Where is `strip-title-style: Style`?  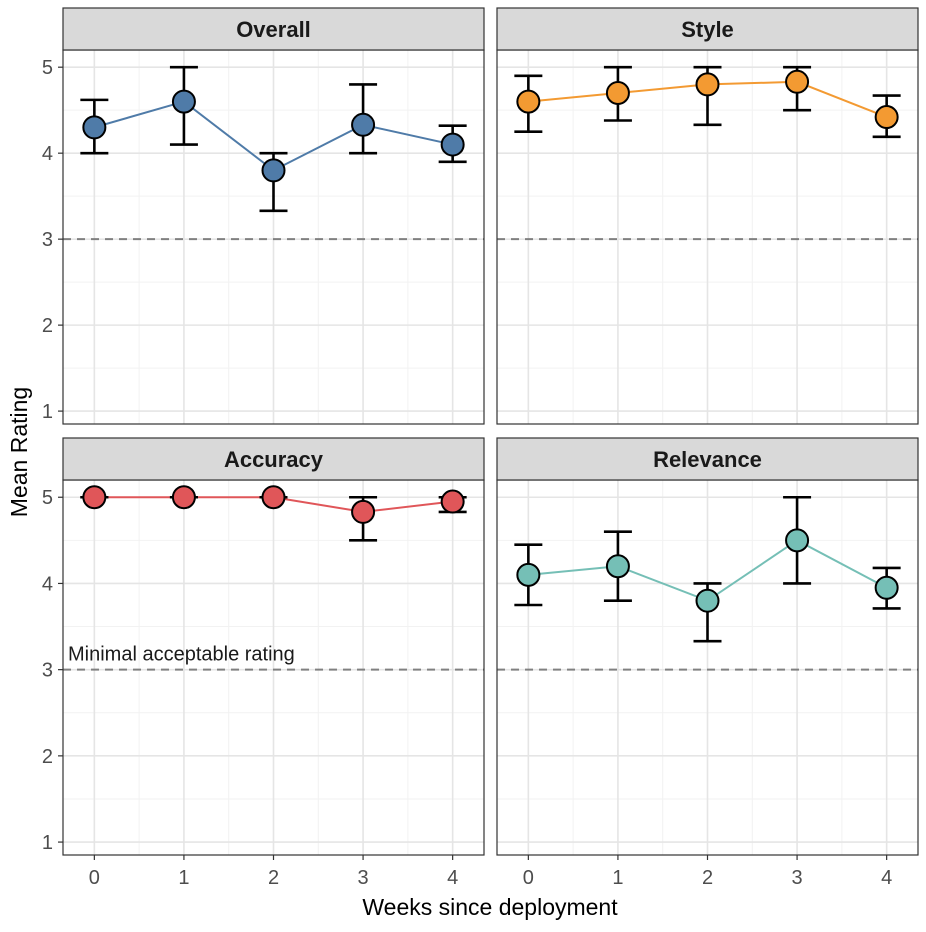 strip-title-style: Style is located at coordinates (707, 29).